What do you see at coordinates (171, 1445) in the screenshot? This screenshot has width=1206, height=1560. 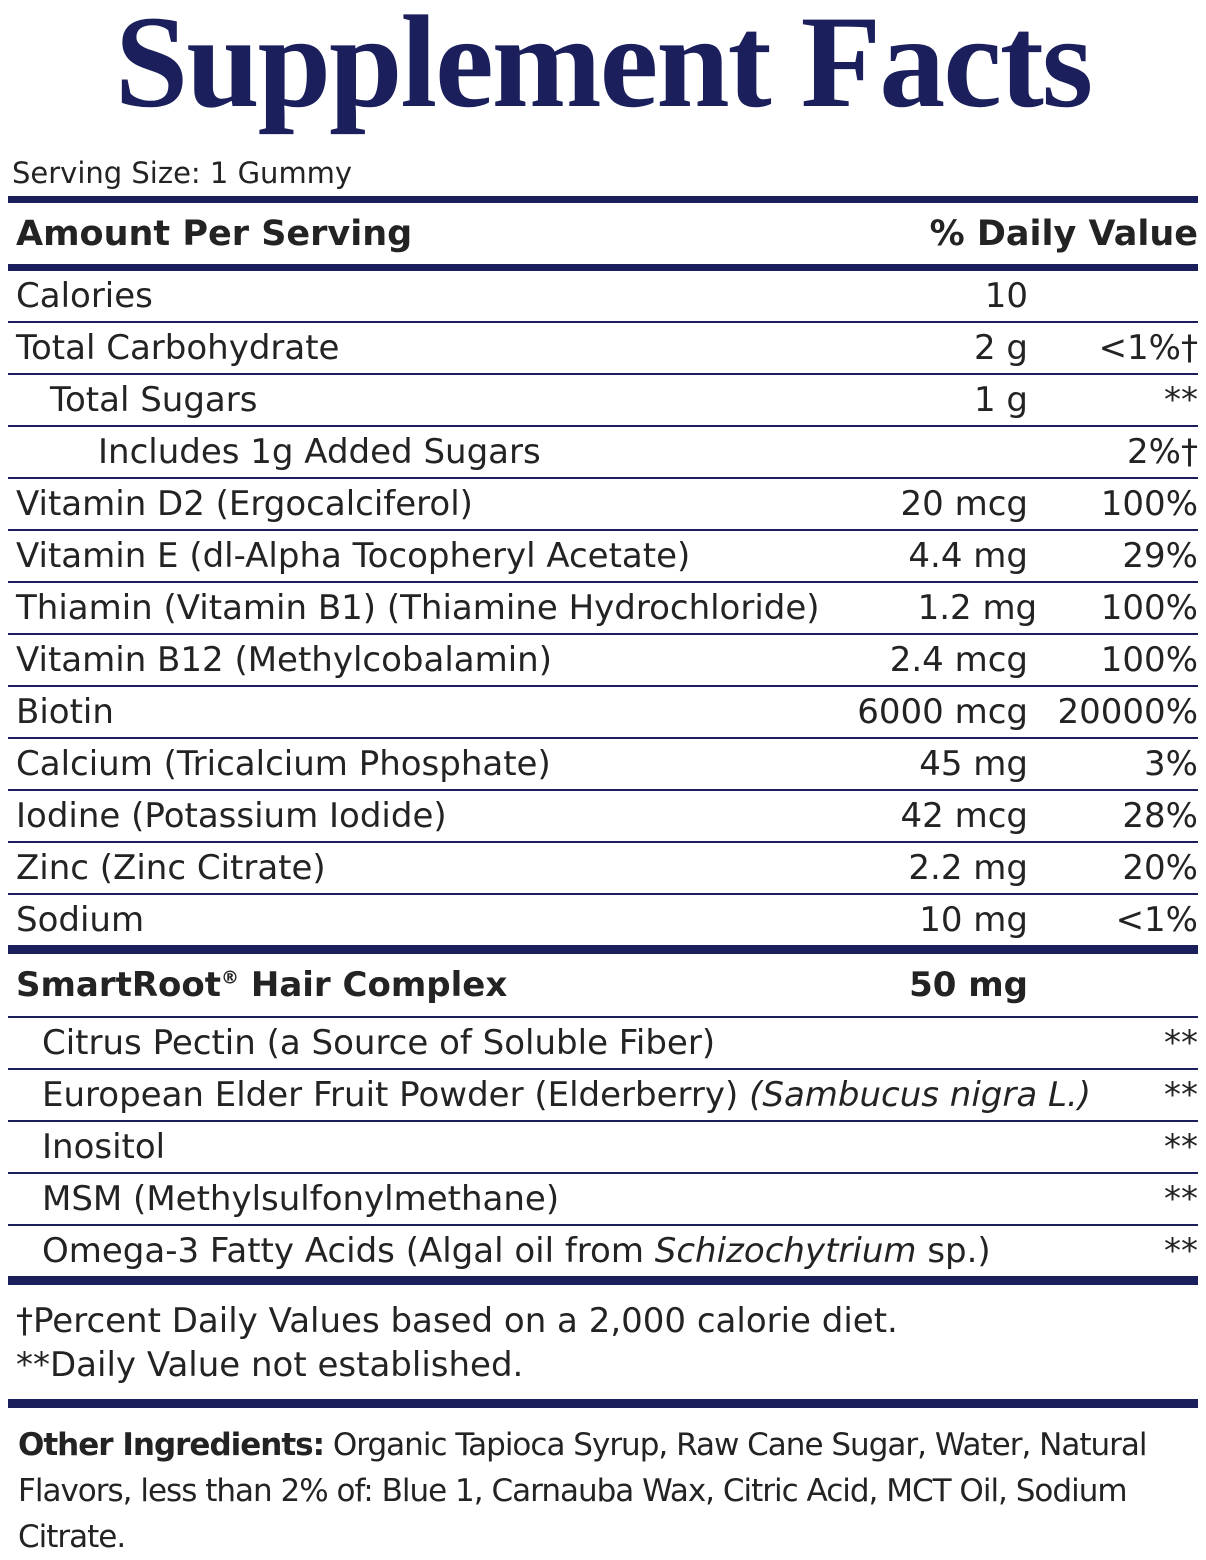 I see `other-label: Other Ingredients:` at bounding box center [171, 1445].